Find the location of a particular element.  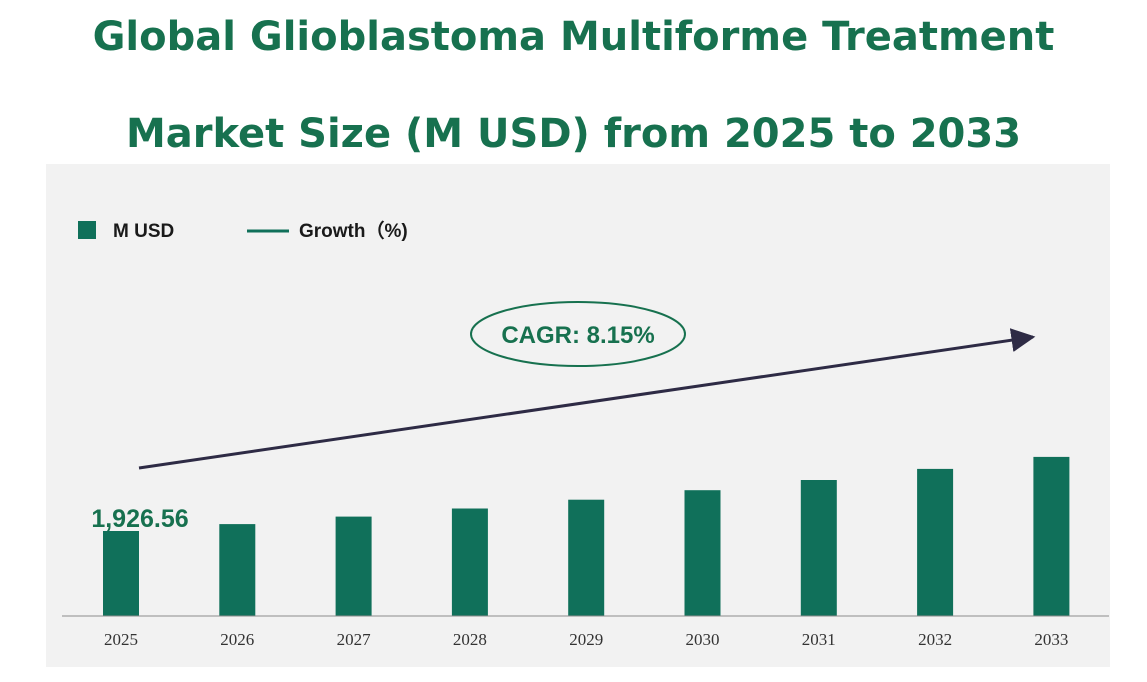

bar-2025 is located at coordinates (121, 573).